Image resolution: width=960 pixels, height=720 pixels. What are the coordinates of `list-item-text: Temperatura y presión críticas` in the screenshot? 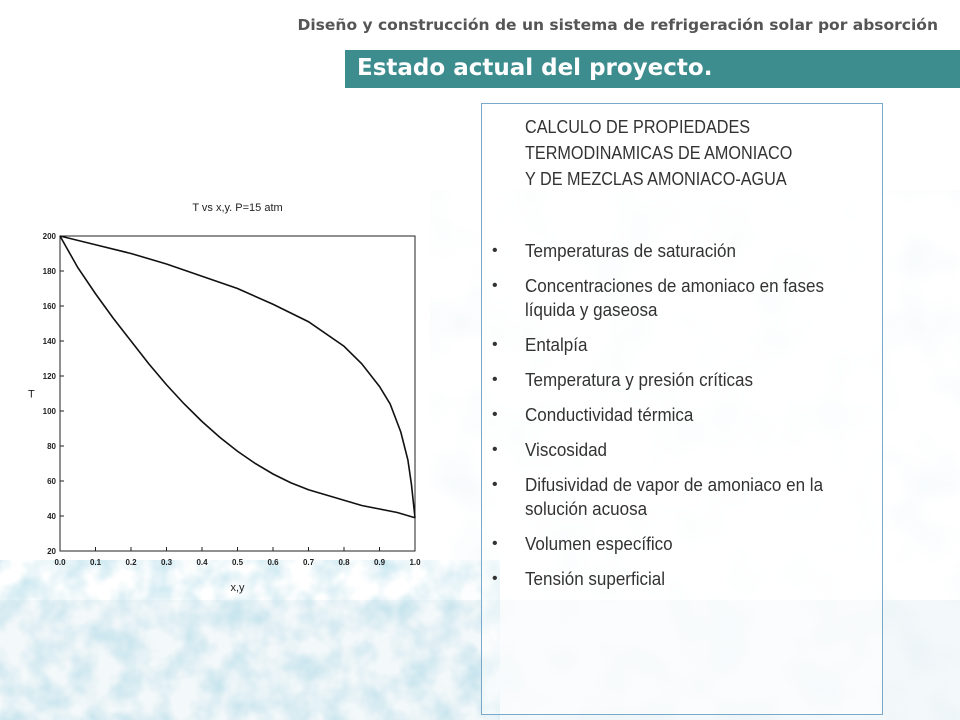 It's located at (639, 379).